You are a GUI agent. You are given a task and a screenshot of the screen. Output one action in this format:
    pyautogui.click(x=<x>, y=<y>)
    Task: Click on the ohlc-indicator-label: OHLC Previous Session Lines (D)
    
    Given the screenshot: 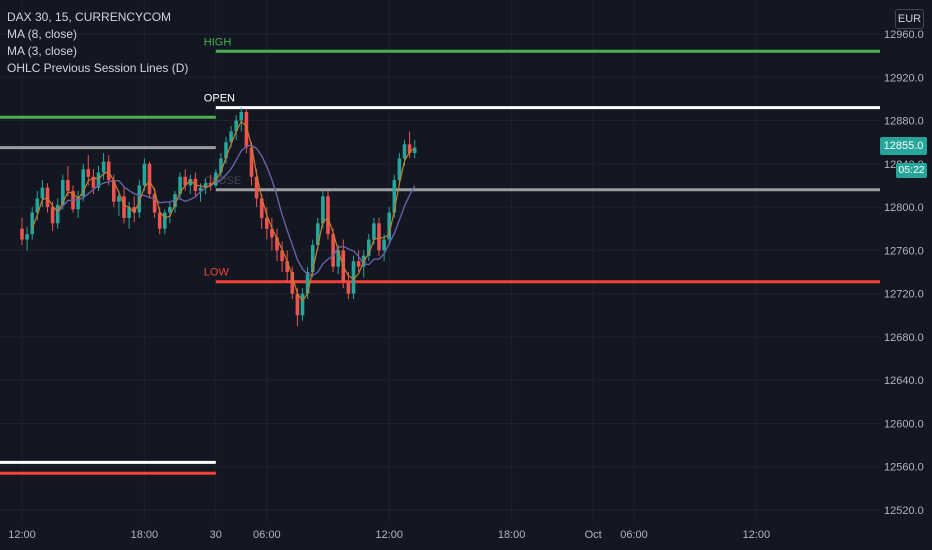 What is the action you would take?
    pyautogui.click(x=98, y=68)
    